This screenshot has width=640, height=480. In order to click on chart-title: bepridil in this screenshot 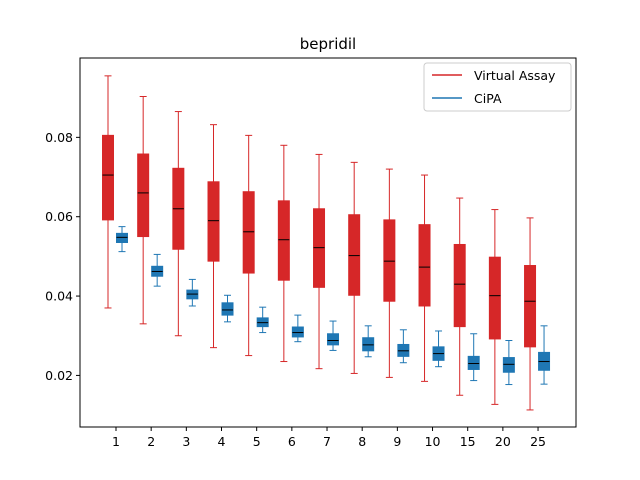, I will do `click(328, 44)`.